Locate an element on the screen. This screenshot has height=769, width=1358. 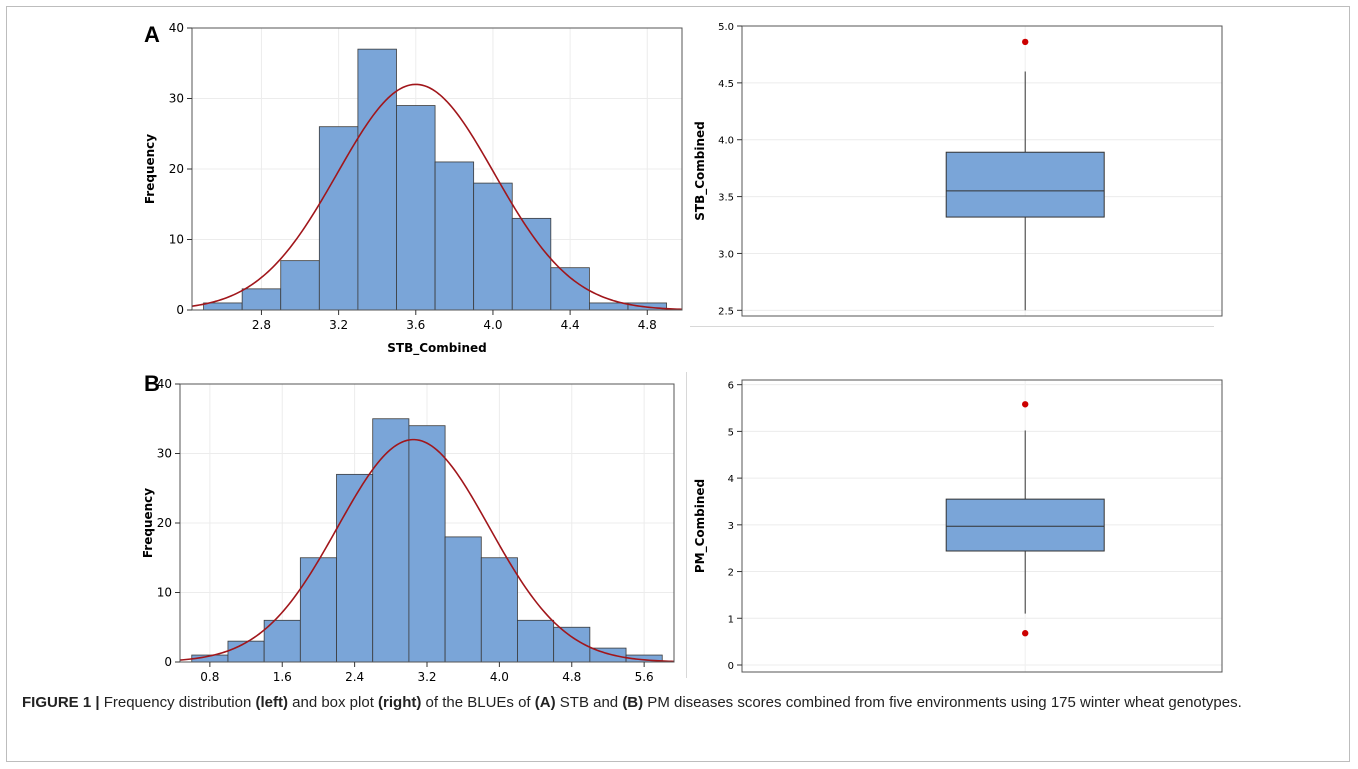
caption-bold-a: (A) is located at coordinates (545, 702).